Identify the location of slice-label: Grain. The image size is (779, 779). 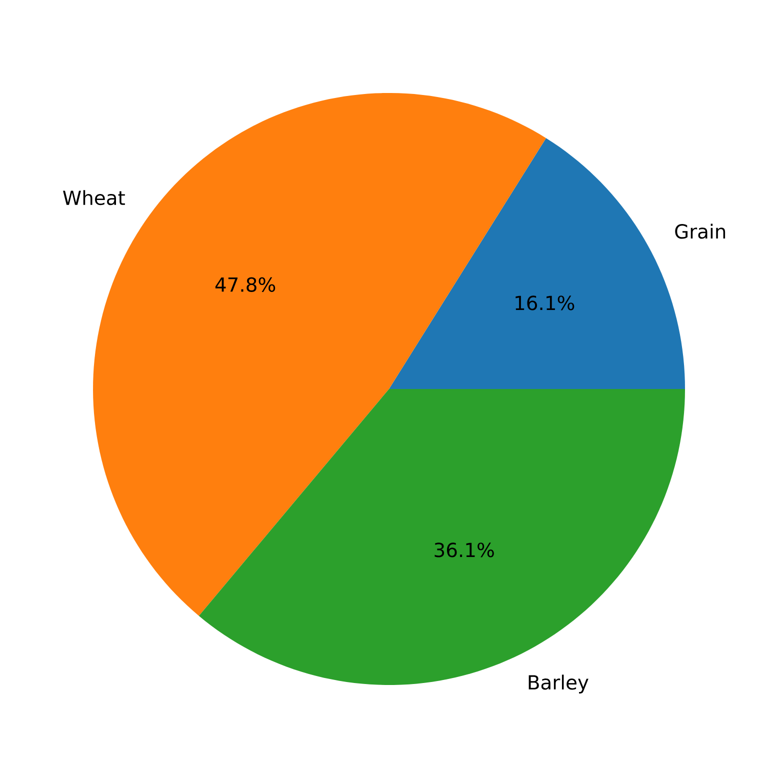
(700, 231).